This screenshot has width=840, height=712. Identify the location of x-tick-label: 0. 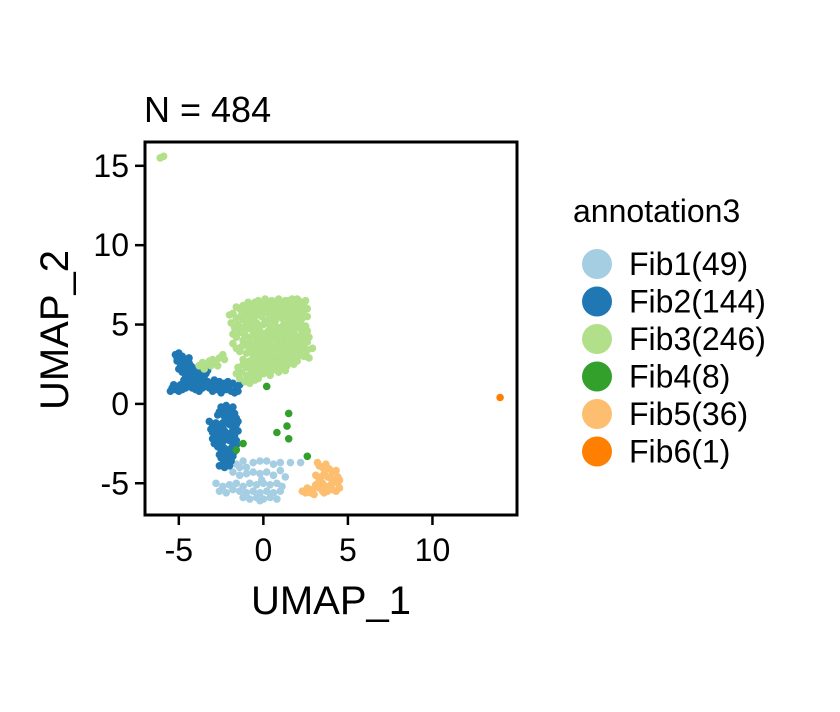
(263, 550).